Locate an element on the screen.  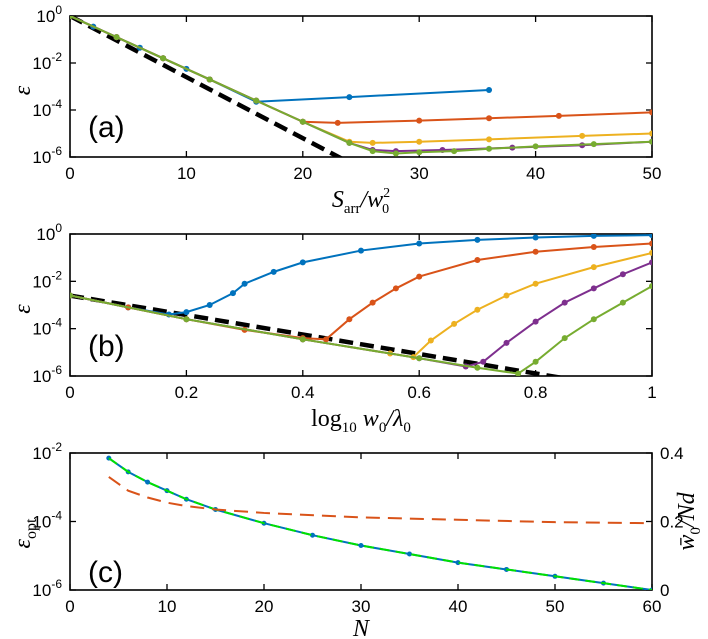
x-tick-label: 0.6 is located at coordinates (419, 392).